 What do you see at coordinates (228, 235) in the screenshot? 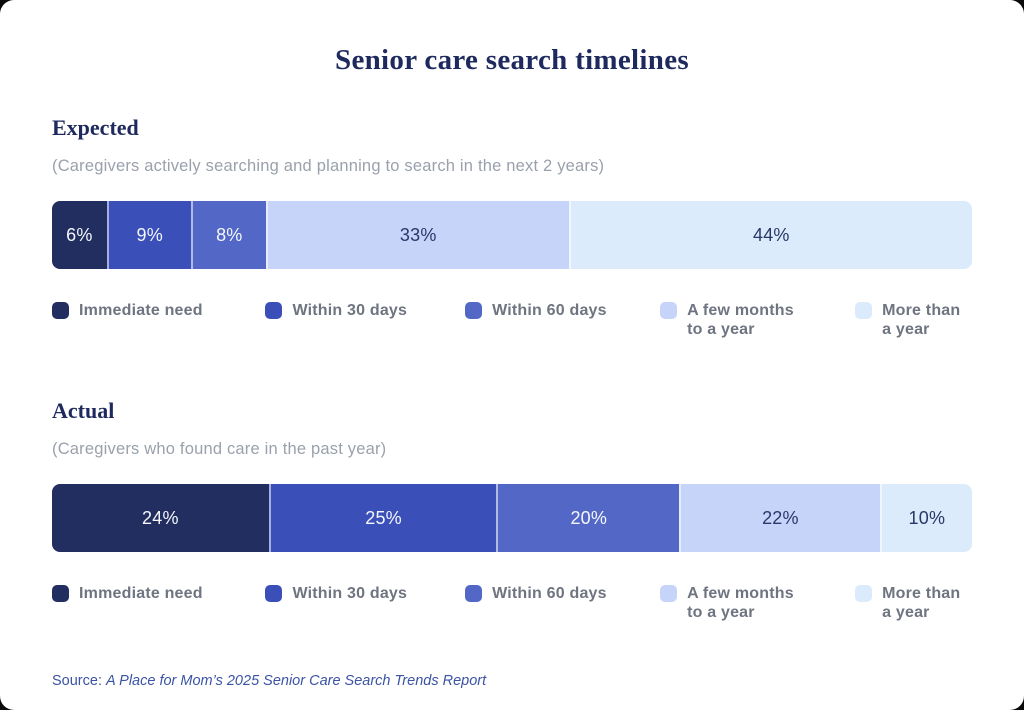
I see `bar-segment-within-60-days: 8%` at bounding box center [228, 235].